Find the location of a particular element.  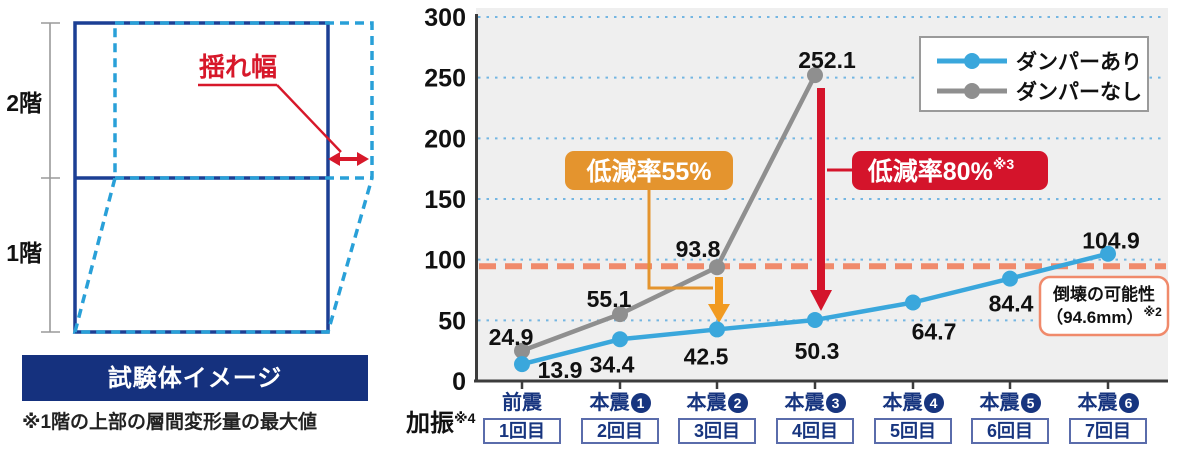

caption-banner-label: 試験体イメージ is located at coordinates (195, 378).